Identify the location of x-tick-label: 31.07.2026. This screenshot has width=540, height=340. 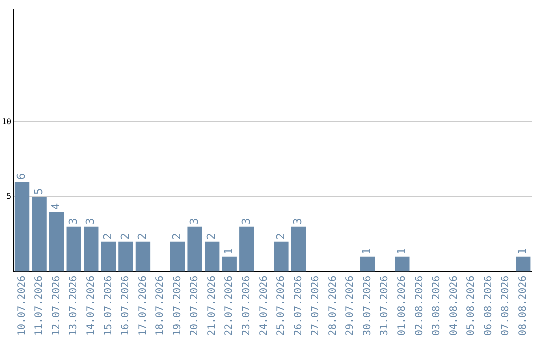
(385, 306).